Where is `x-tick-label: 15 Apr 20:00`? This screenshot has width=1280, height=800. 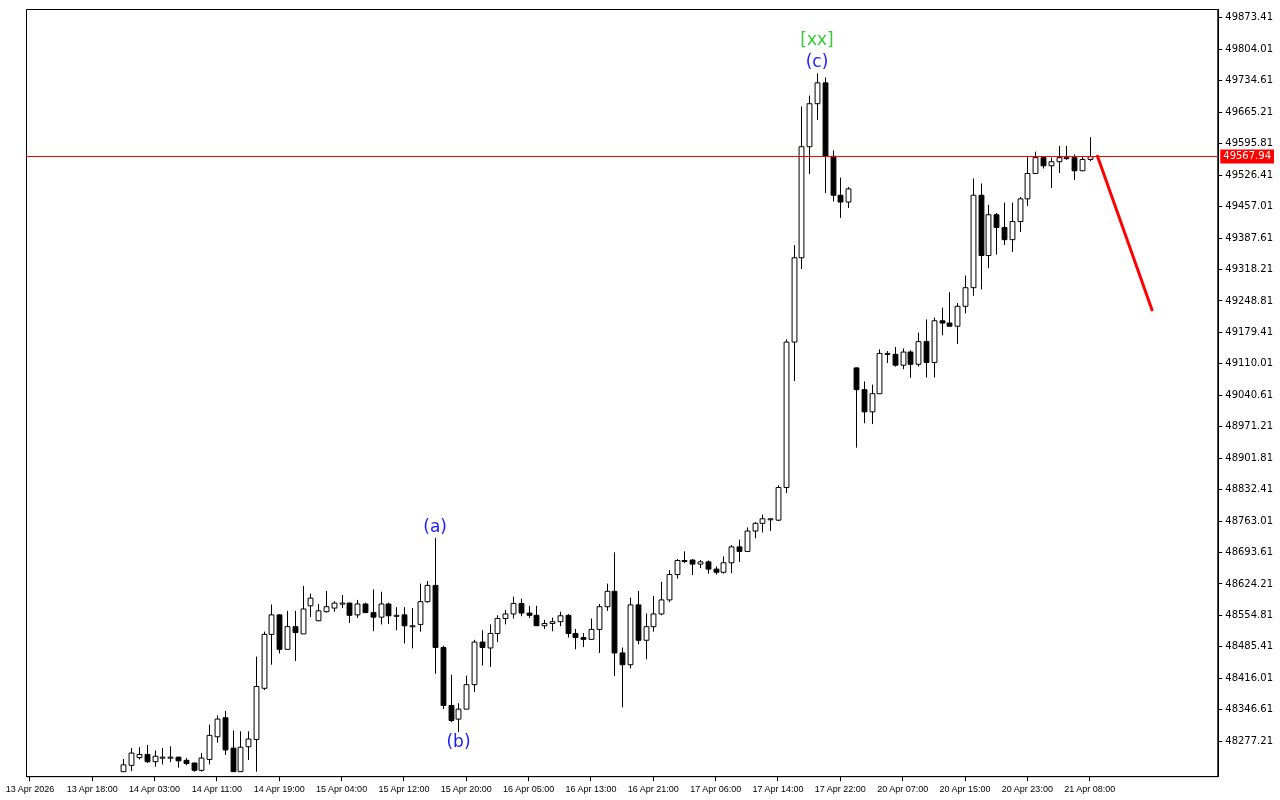
x-tick-label: 15 Apr 20:00 is located at coordinates (466, 789).